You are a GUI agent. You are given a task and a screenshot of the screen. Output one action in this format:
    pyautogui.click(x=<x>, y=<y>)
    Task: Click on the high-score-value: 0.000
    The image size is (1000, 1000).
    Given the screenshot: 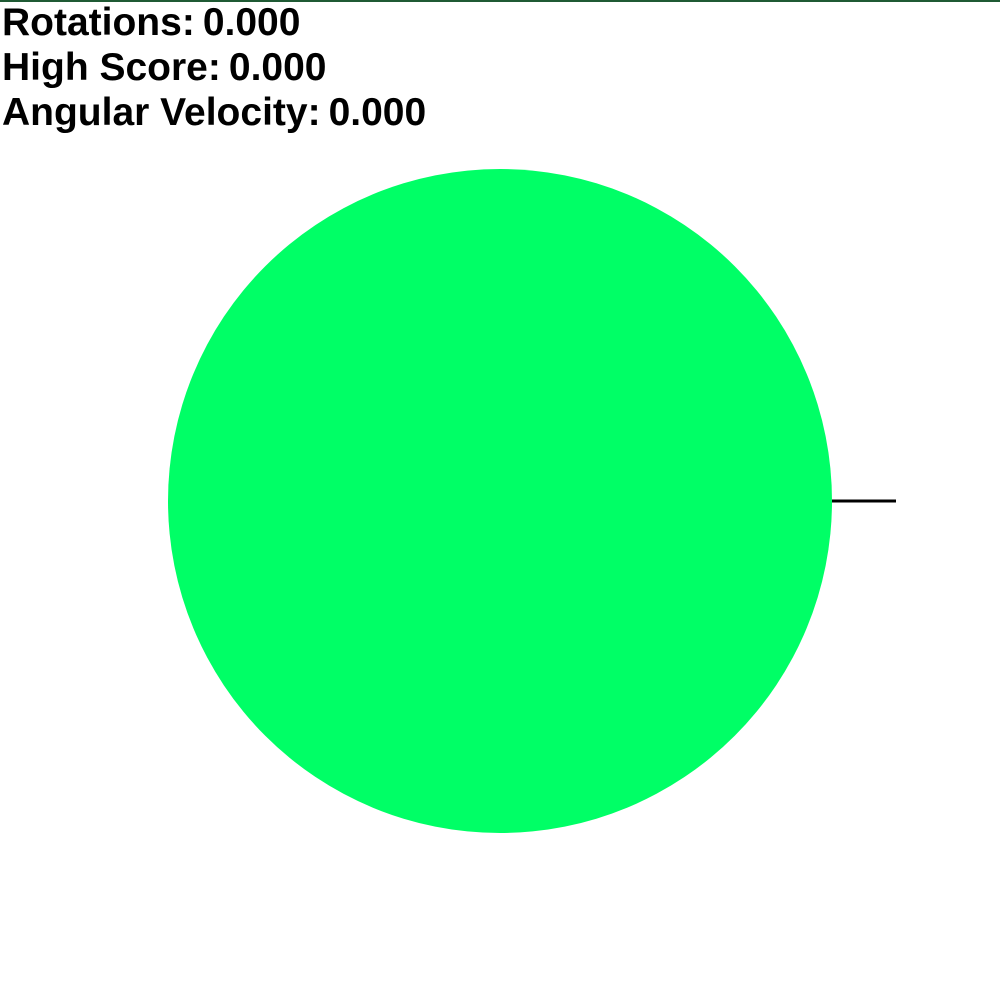 What is the action you would take?
    pyautogui.click(x=277, y=67)
    